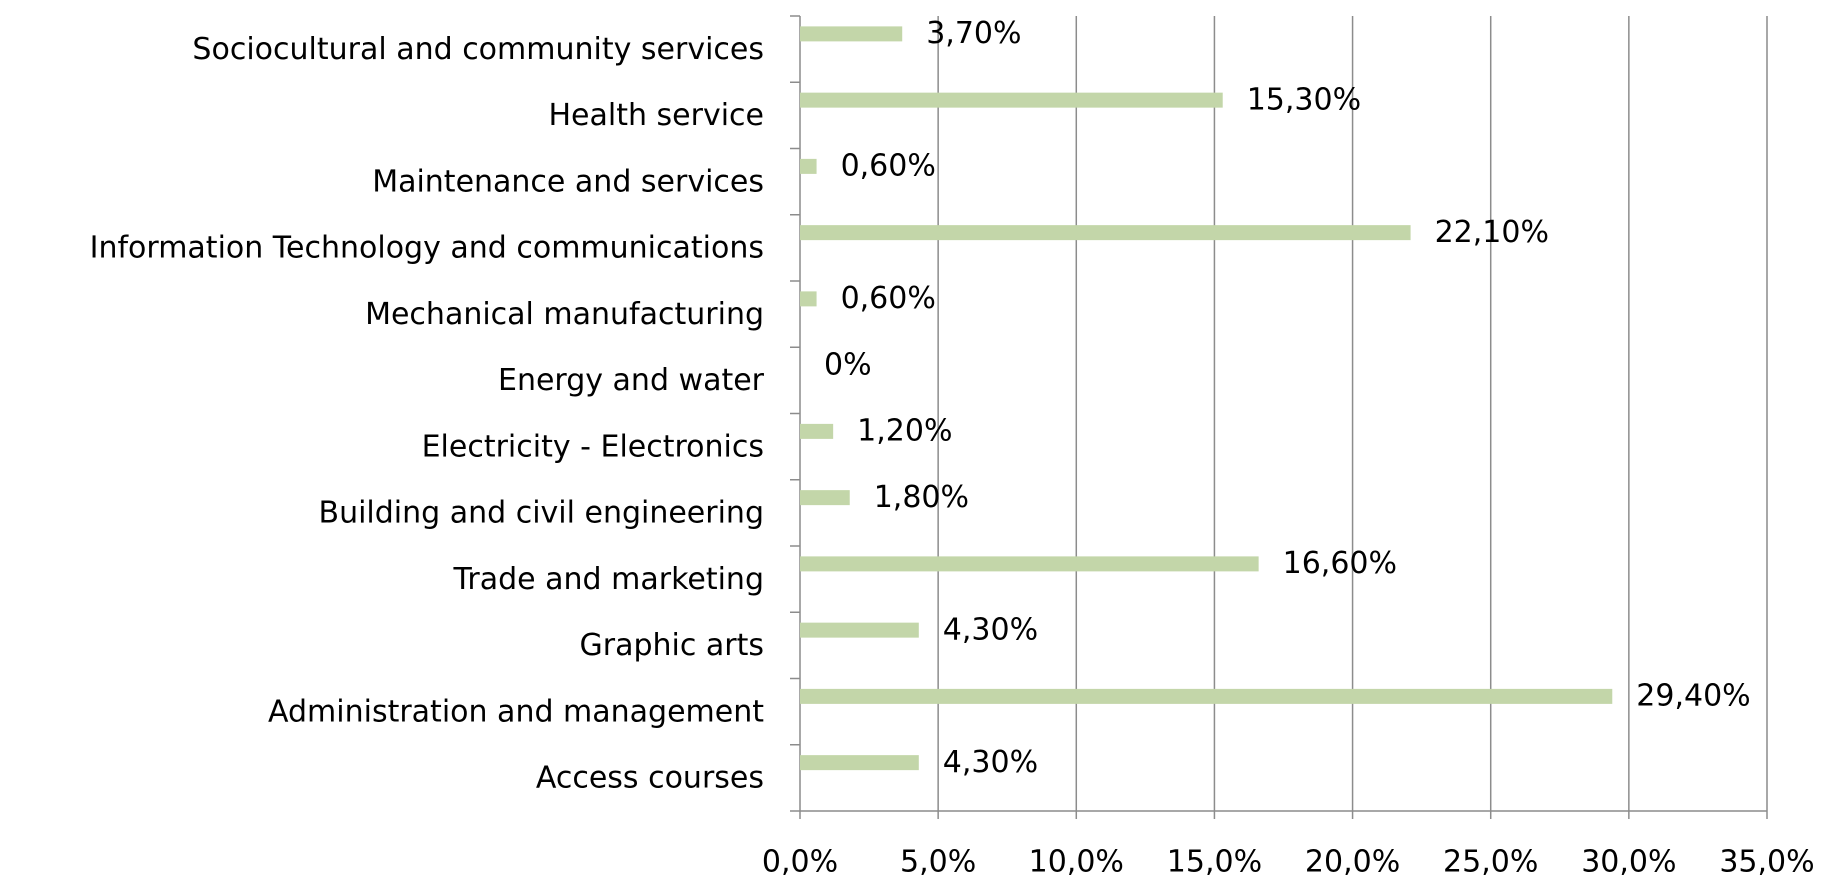  What do you see at coordinates (672, 645) in the screenshot?
I see `y-tick-label: Graphic arts` at bounding box center [672, 645].